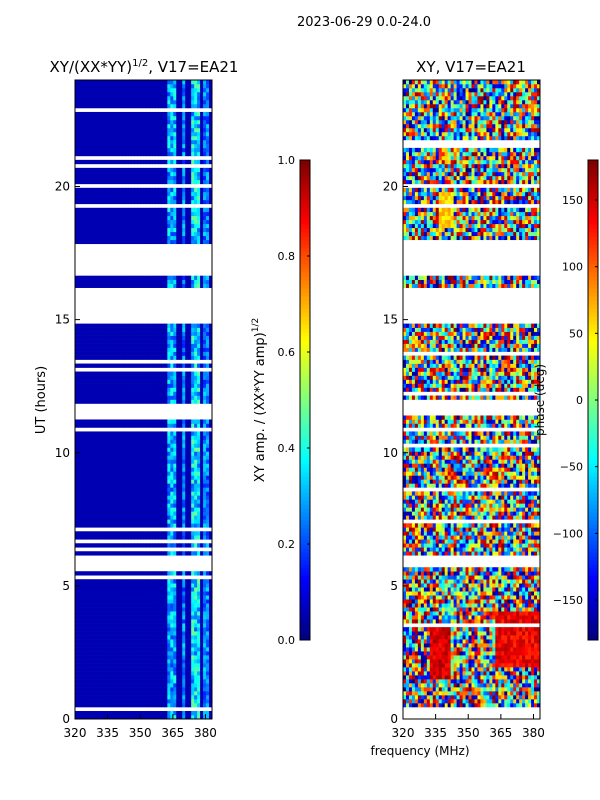 The height and width of the screenshot is (800, 600). I want to click on right-colorbar-label: phase (deg), so click(540, 400).